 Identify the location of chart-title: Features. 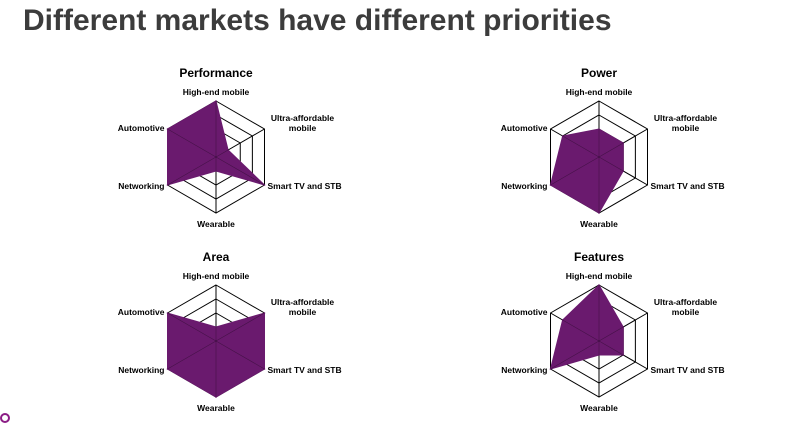
(599, 257).